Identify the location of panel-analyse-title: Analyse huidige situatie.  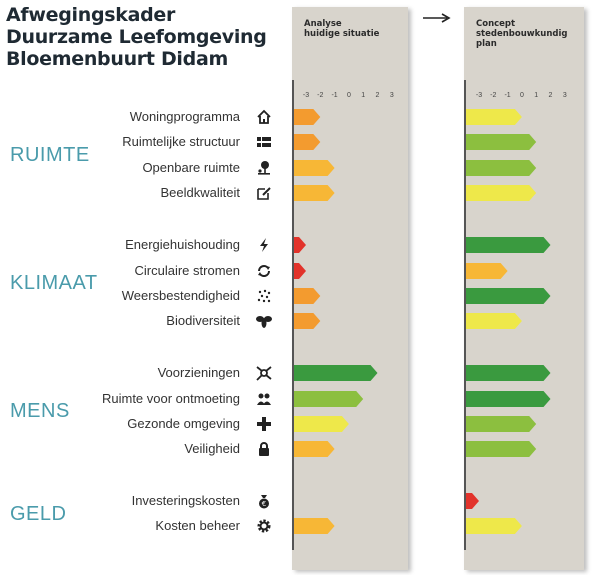
(341, 29).